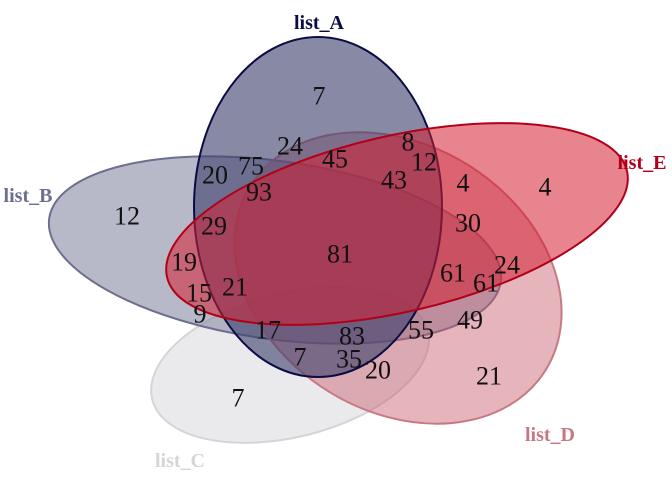 This screenshot has width=672, height=480. I want to click on count-region: 83, so click(352, 336).